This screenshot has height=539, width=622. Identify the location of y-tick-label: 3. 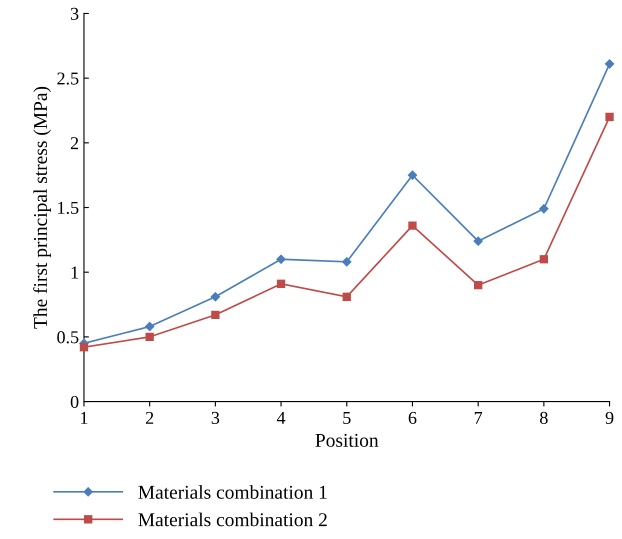
(74, 14).